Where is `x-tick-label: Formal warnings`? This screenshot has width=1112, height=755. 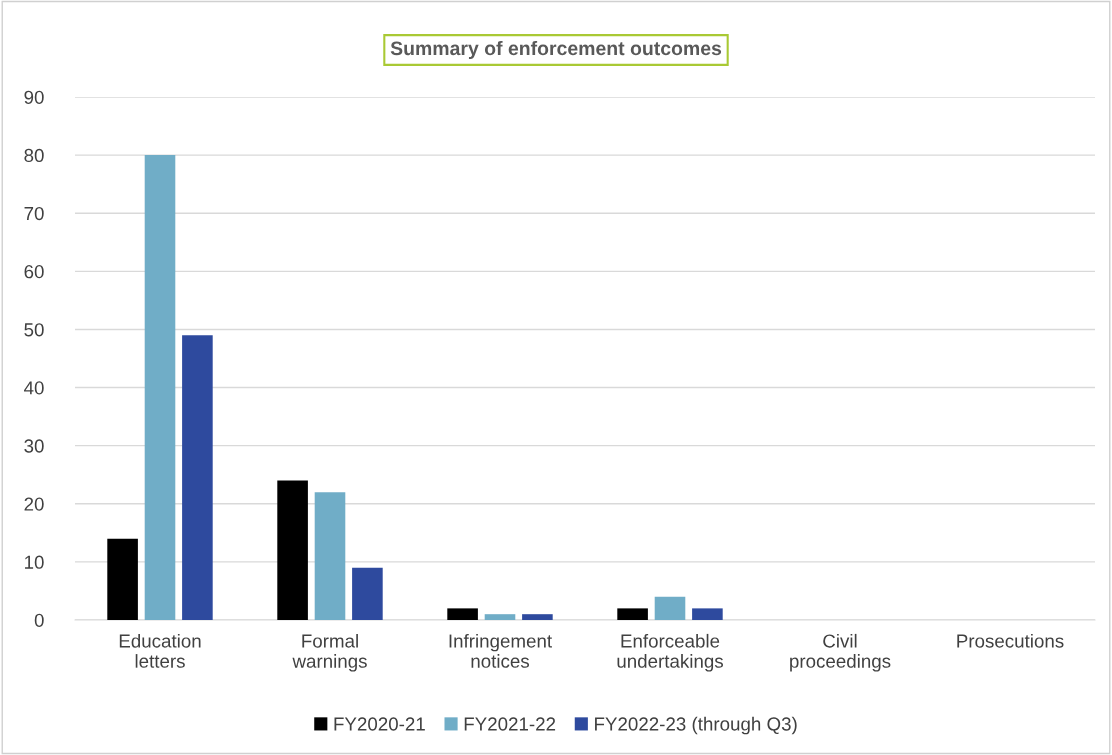
x-tick-label: Formal warnings is located at coordinates (329, 652).